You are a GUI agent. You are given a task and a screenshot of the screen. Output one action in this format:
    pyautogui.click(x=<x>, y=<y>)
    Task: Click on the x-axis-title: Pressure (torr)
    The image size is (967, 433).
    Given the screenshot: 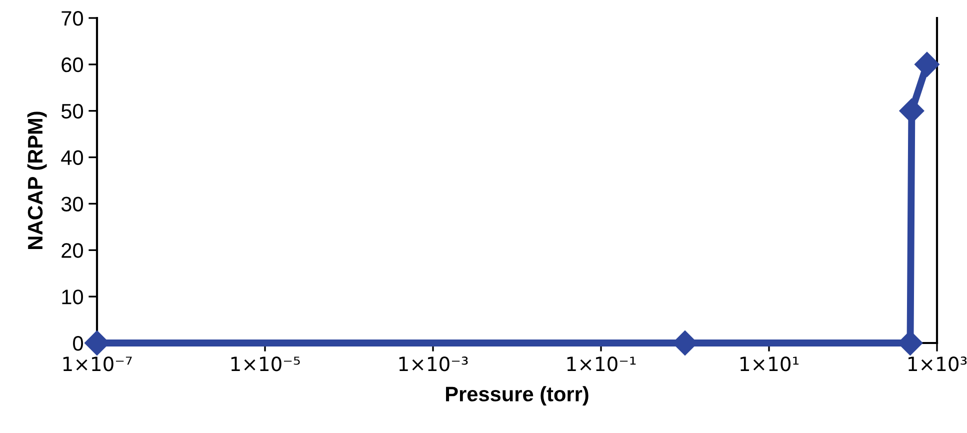 What is the action you would take?
    pyautogui.click(x=517, y=396)
    